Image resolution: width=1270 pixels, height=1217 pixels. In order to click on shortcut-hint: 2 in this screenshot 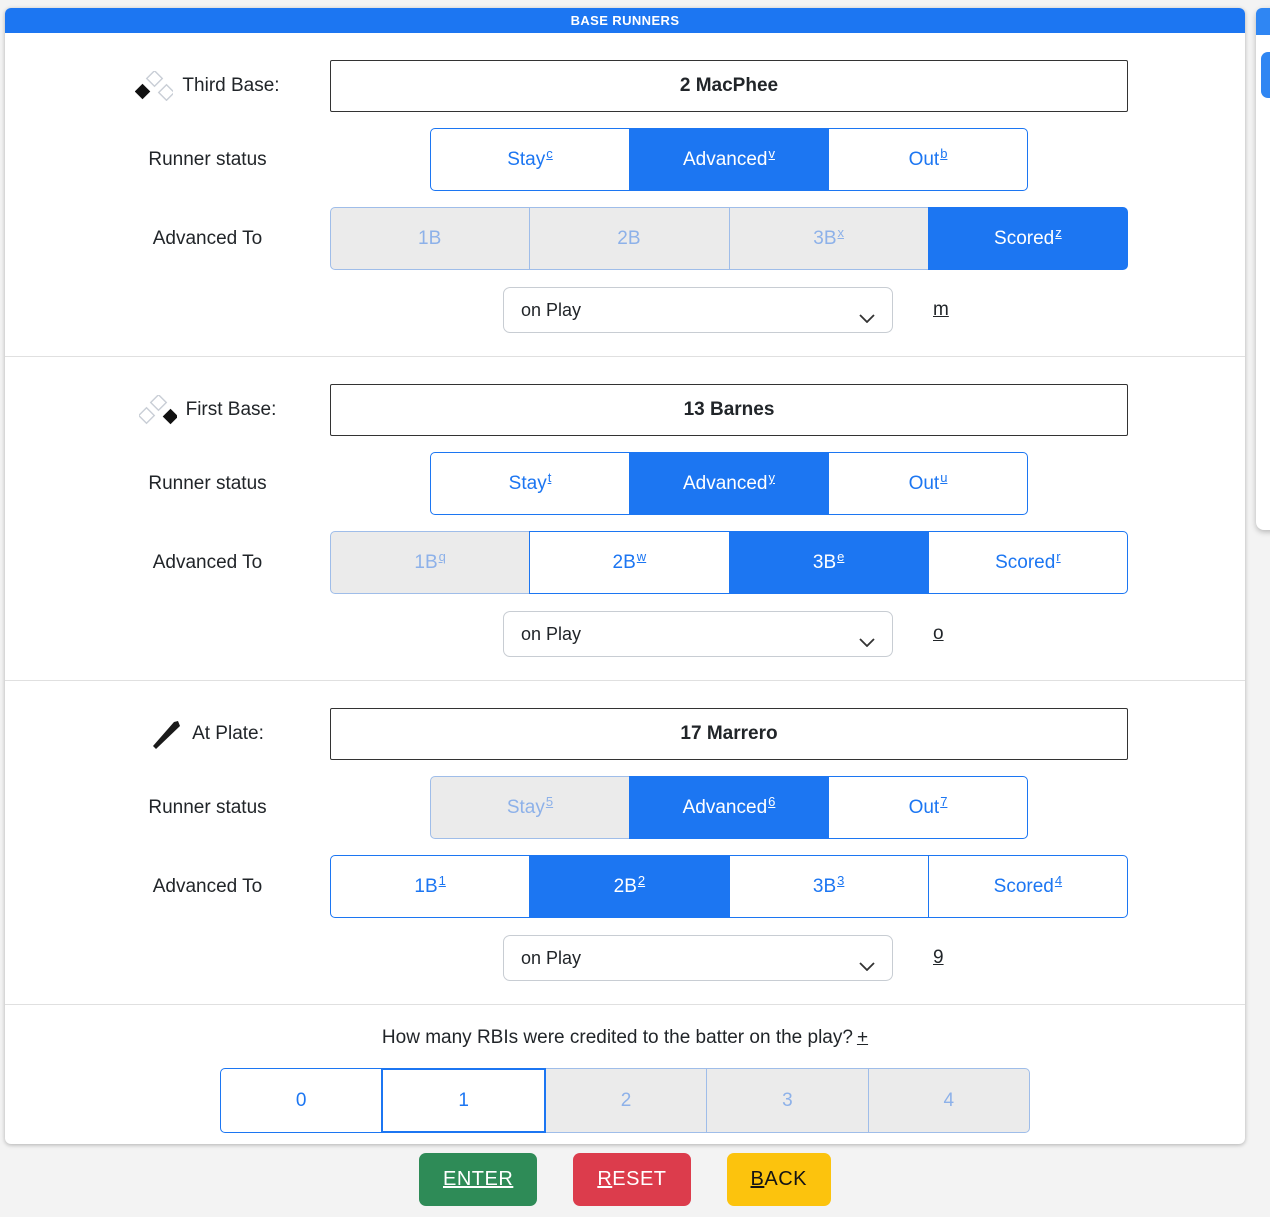, I will do `click(641, 880)`.